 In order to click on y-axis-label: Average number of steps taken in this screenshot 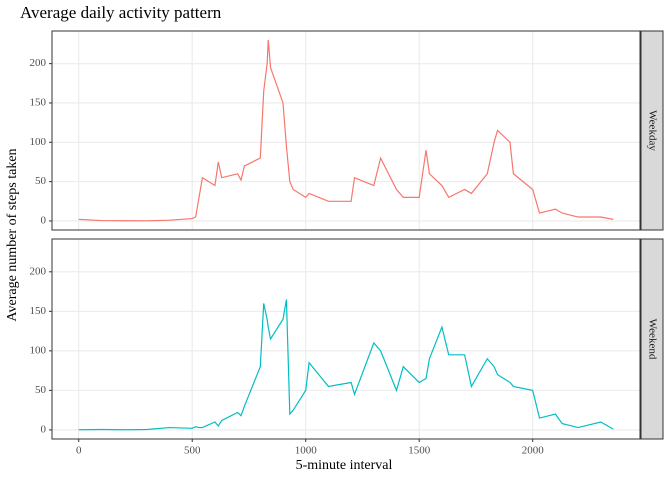, I will do `click(12, 234)`.